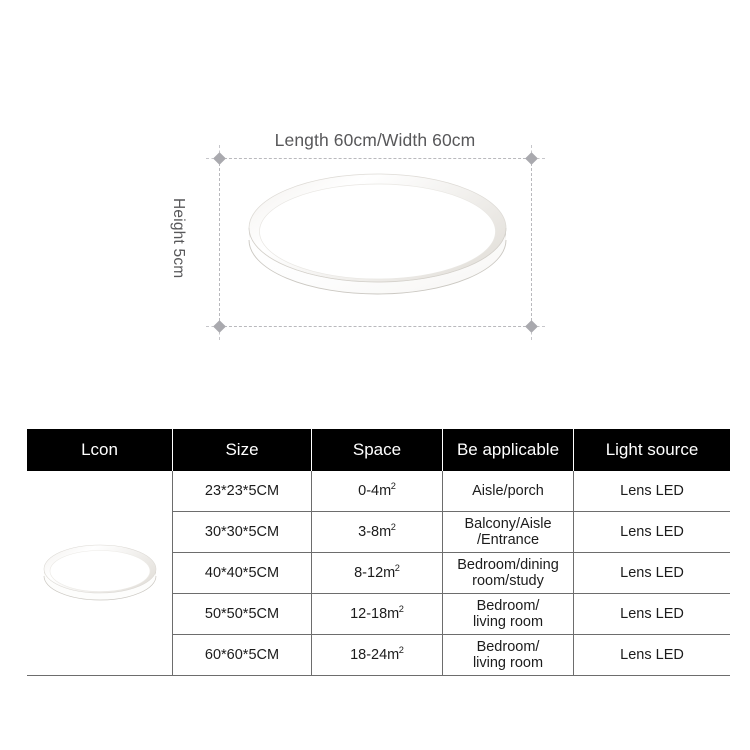 The width and height of the screenshot is (750, 750). I want to click on guide-stub-bottom-right, so click(538, 326).